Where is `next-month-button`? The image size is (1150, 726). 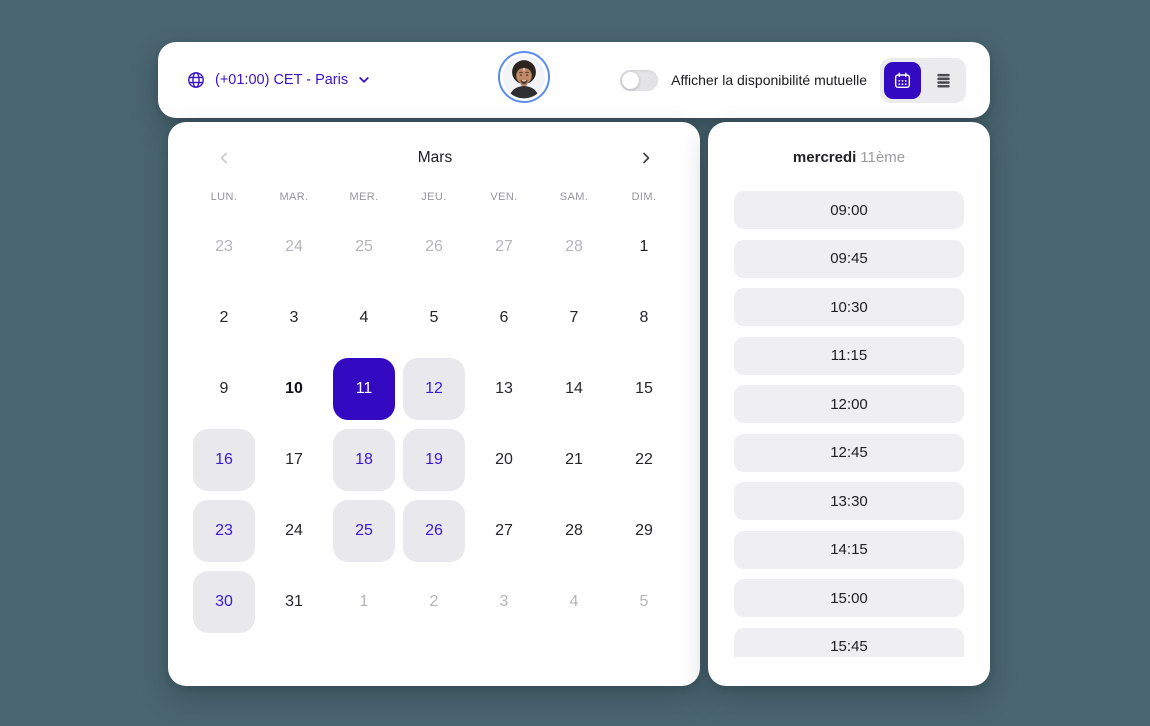
next-month-button is located at coordinates (646, 158).